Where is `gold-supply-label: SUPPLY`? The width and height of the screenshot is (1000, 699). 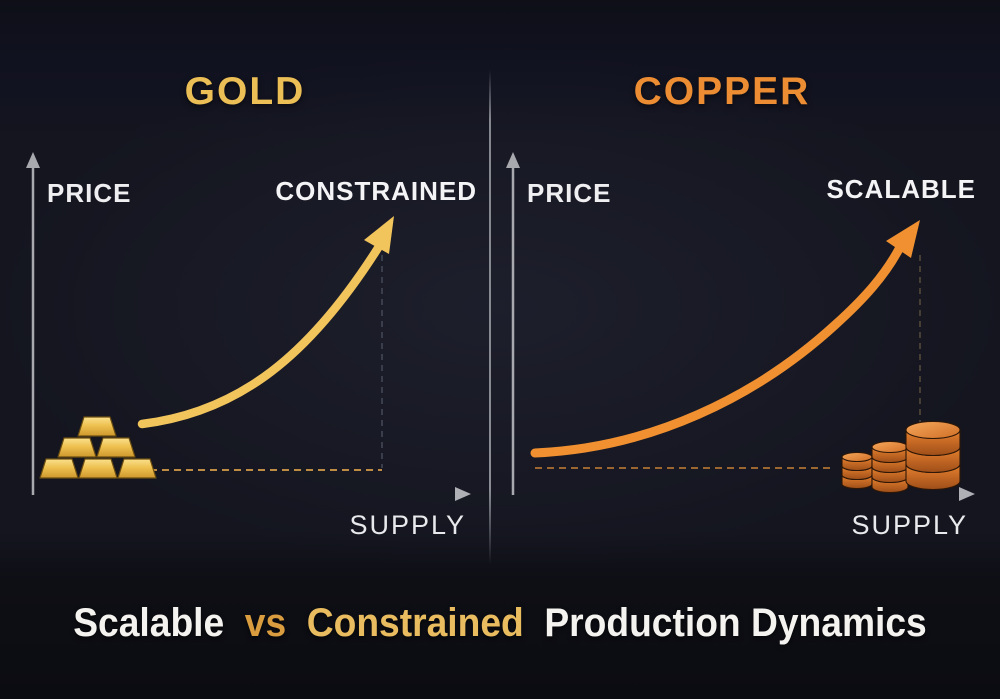
gold-supply-label: SUPPLY is located at coordinates (407, 525).